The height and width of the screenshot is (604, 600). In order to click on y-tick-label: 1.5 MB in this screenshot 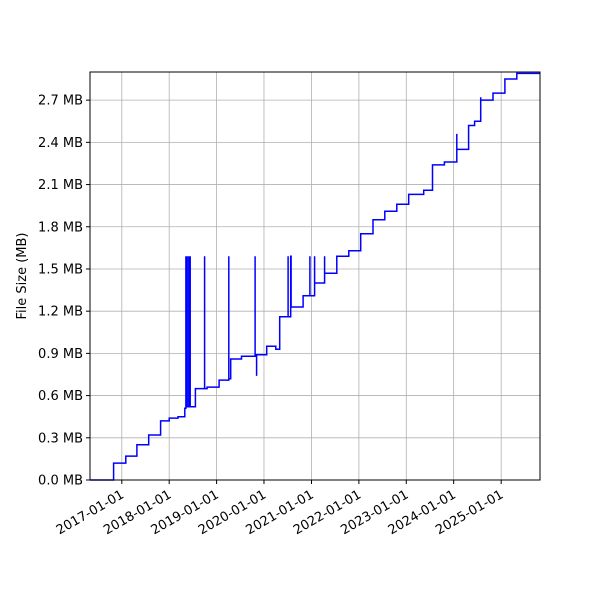, I will do `click(60, 269)`.